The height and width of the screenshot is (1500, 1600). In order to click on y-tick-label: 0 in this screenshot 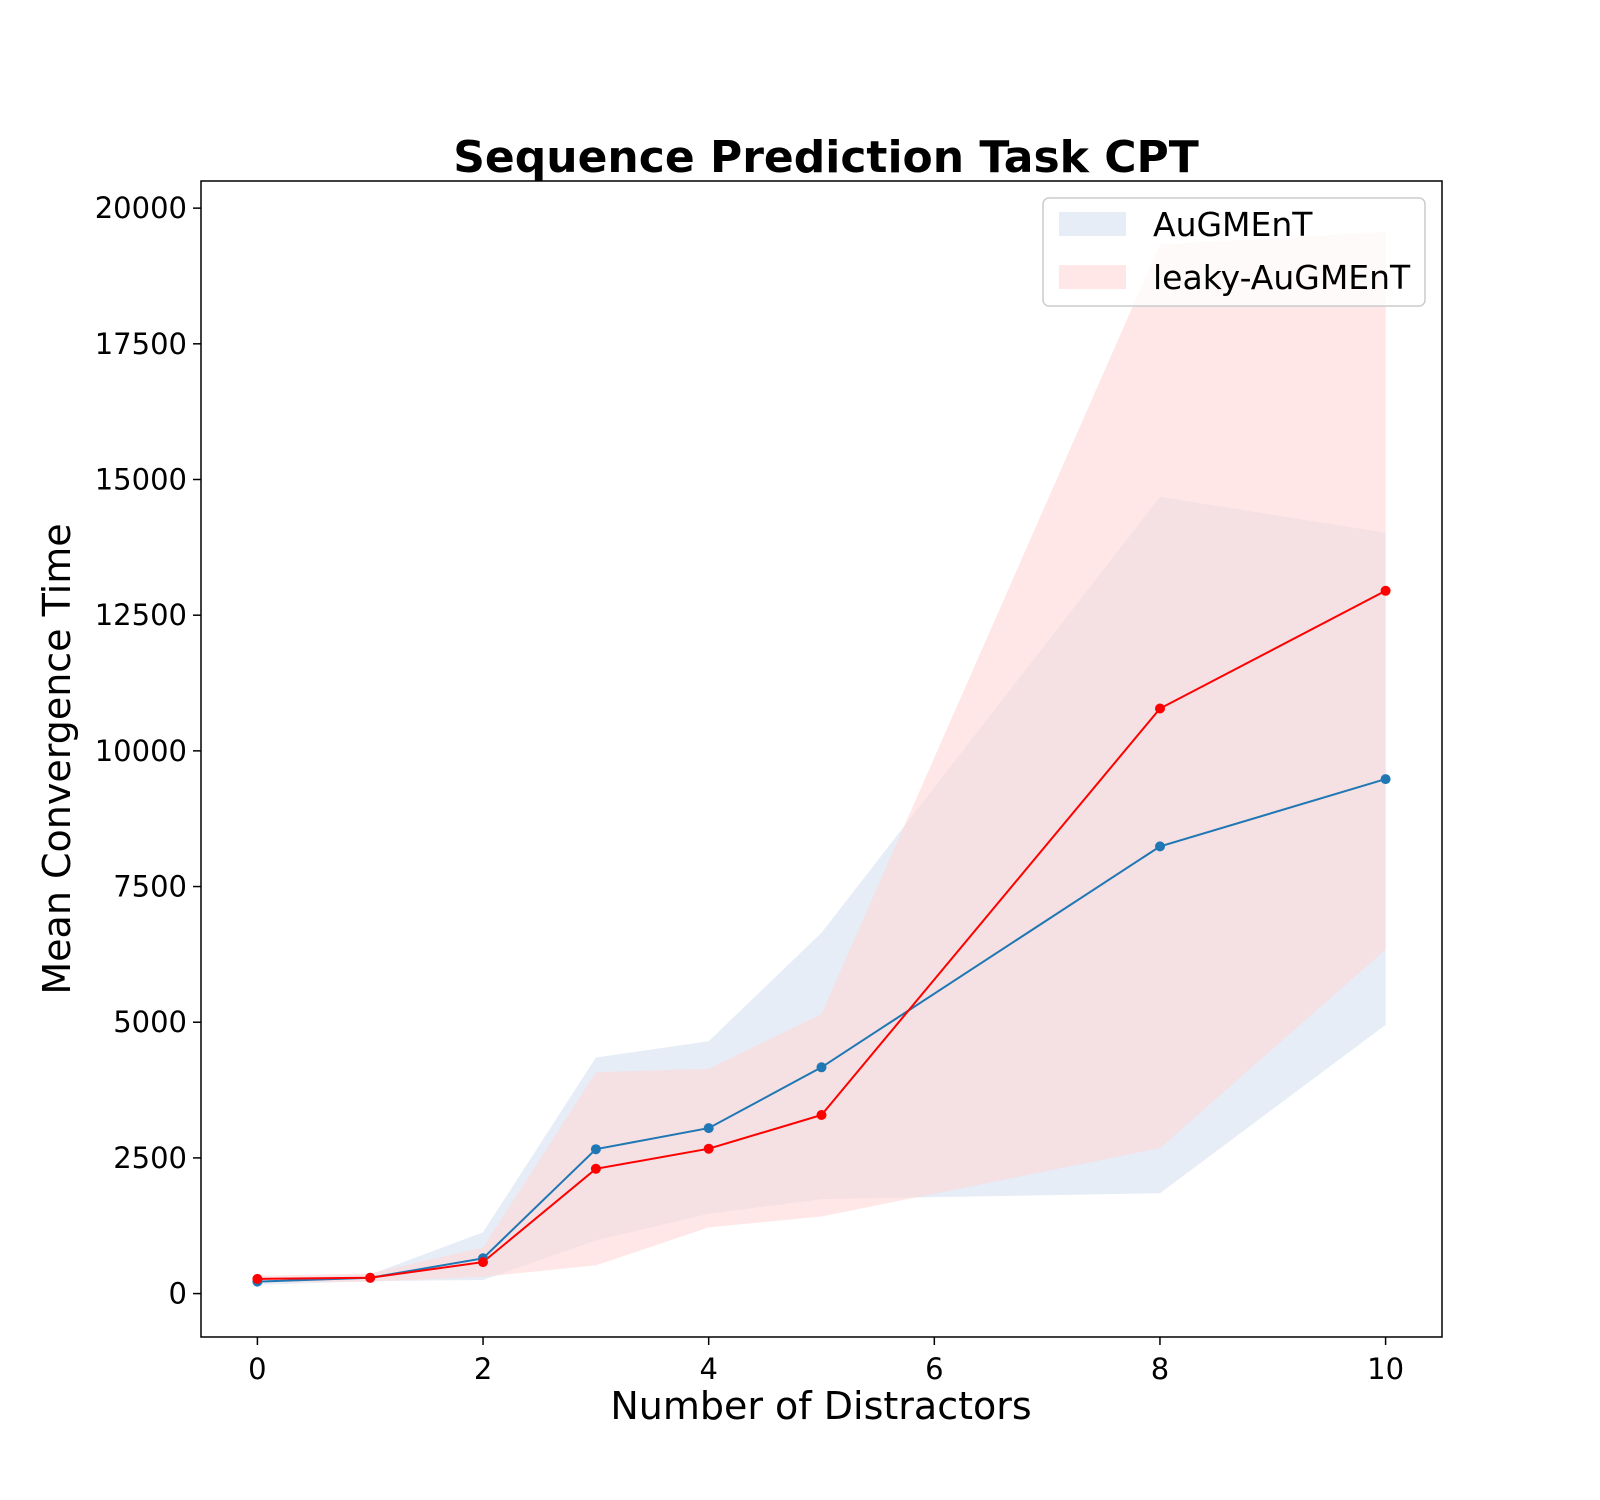, I will do `click(178, 1294)`.